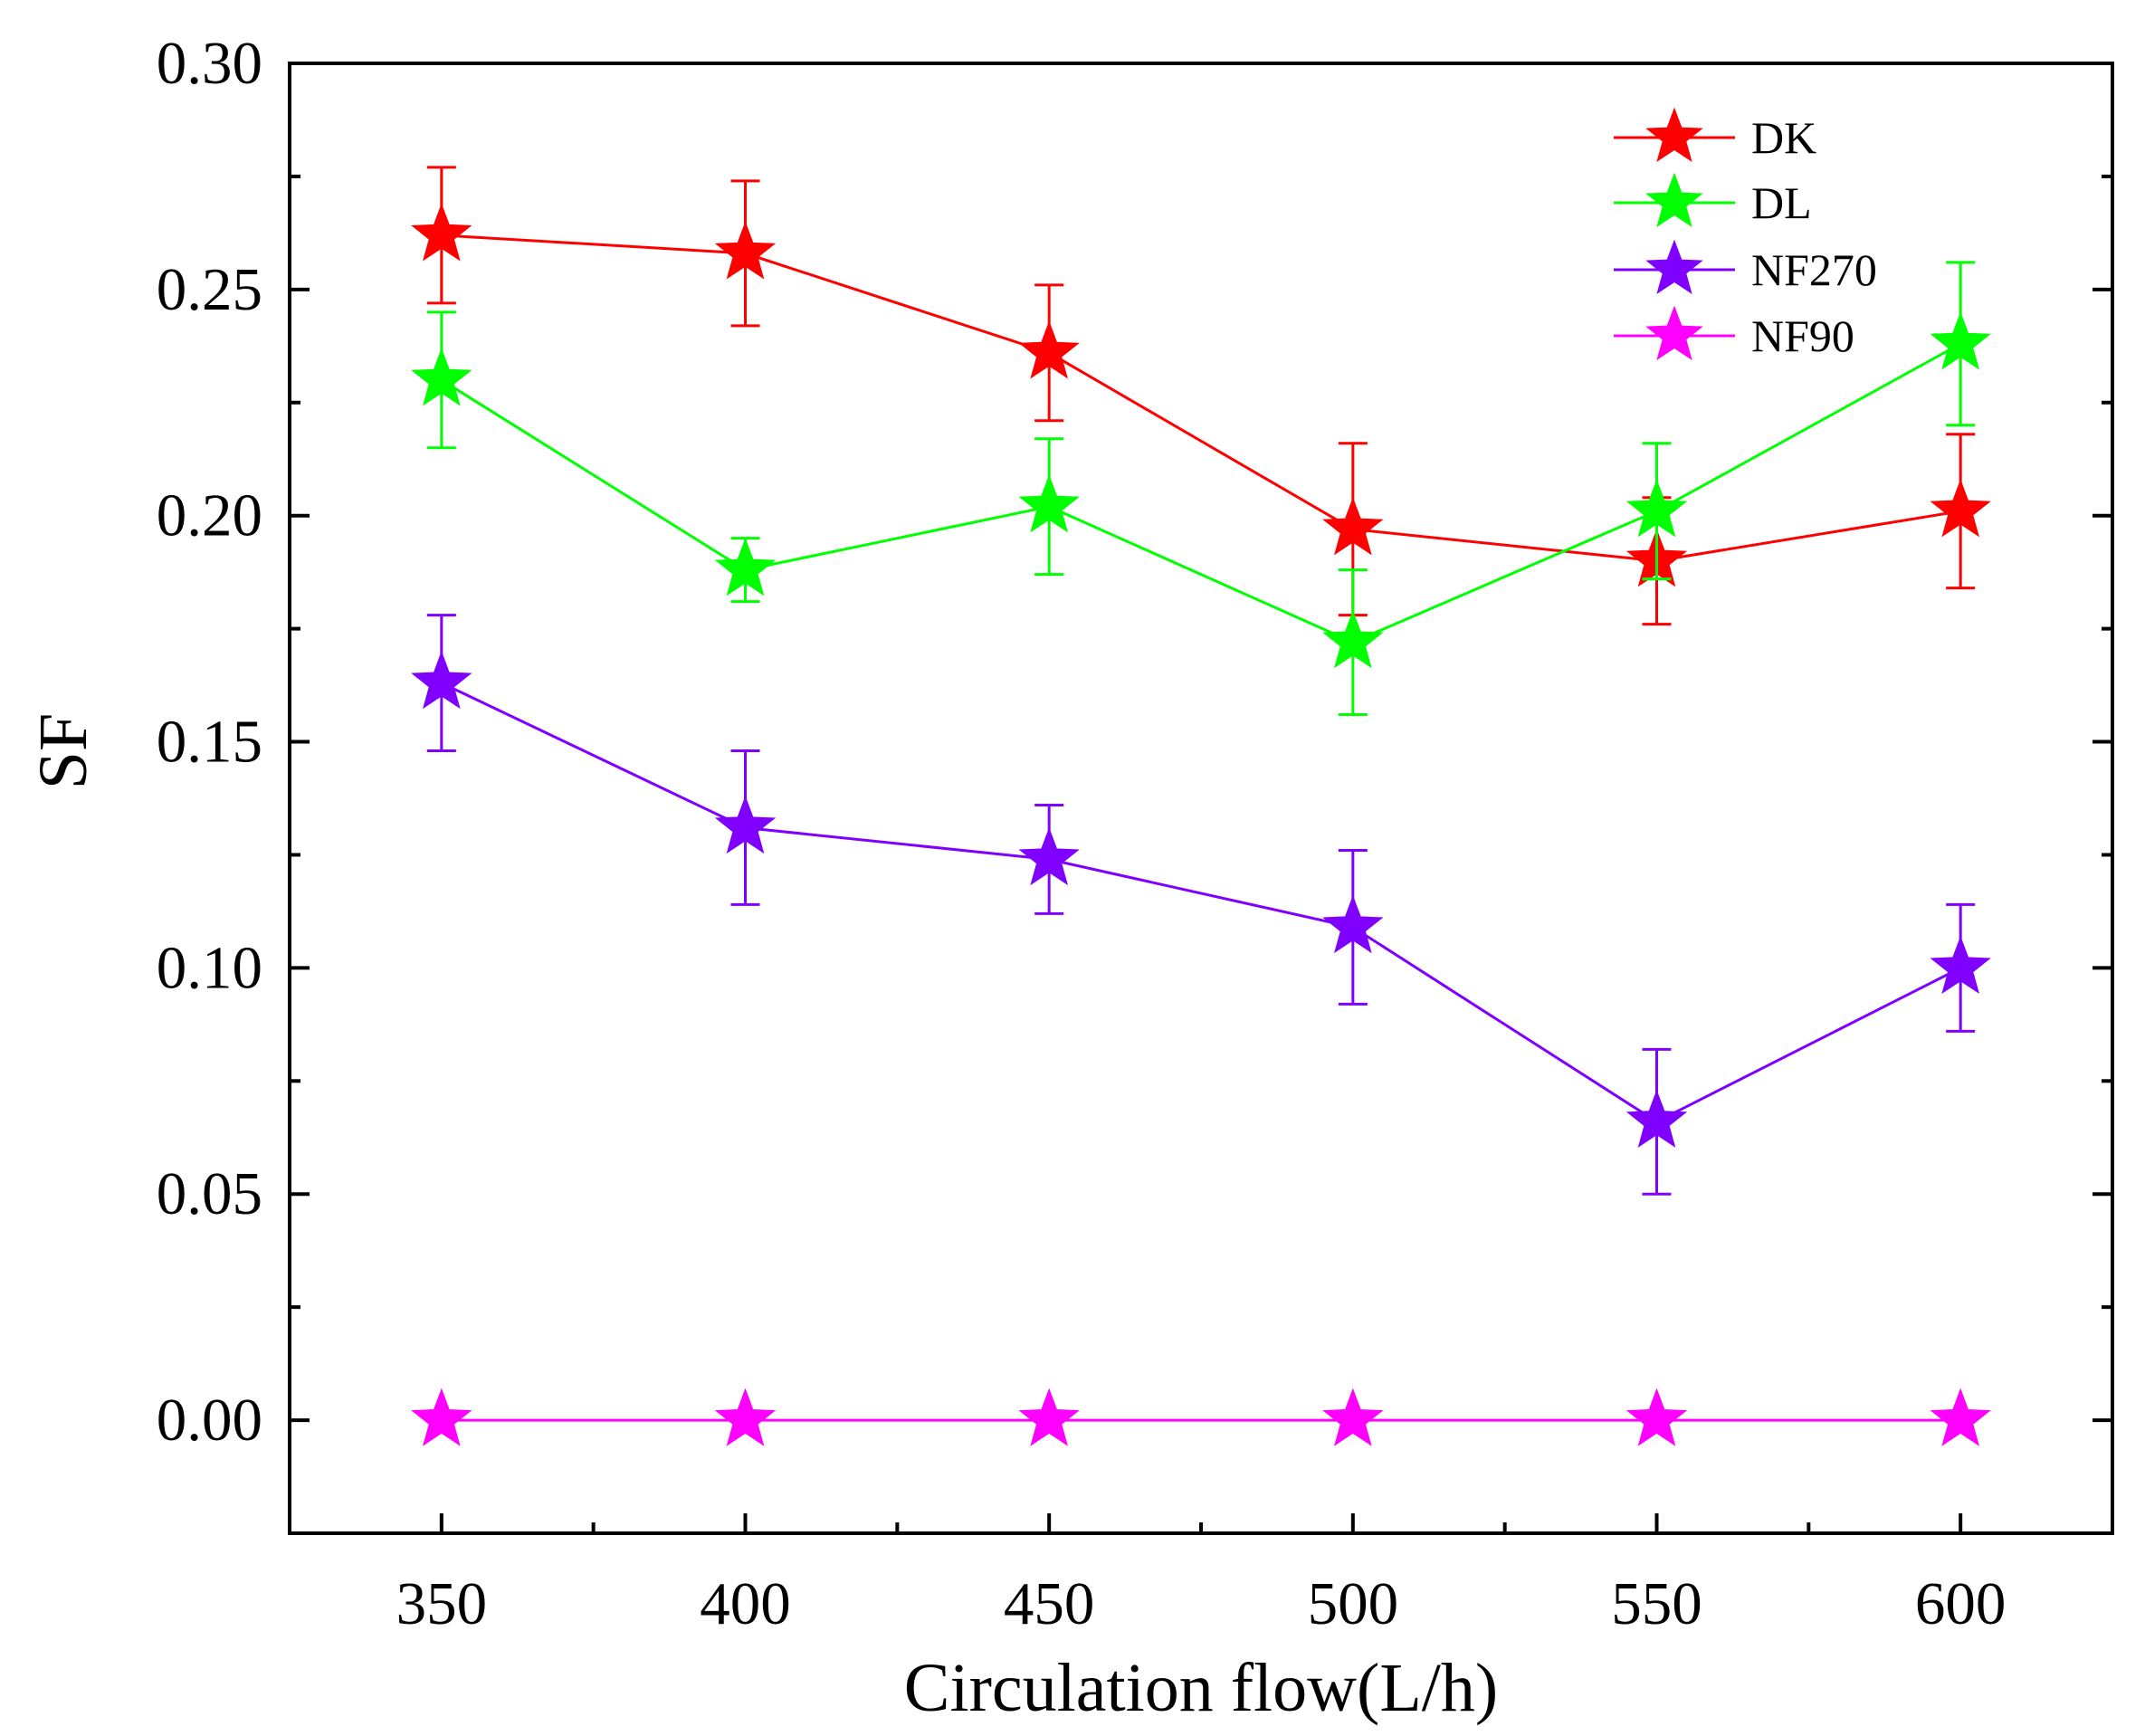  Describe the element at coordinates (209, 1193) in the screenshot. I see `y-tick-label: 0.05` at that location.